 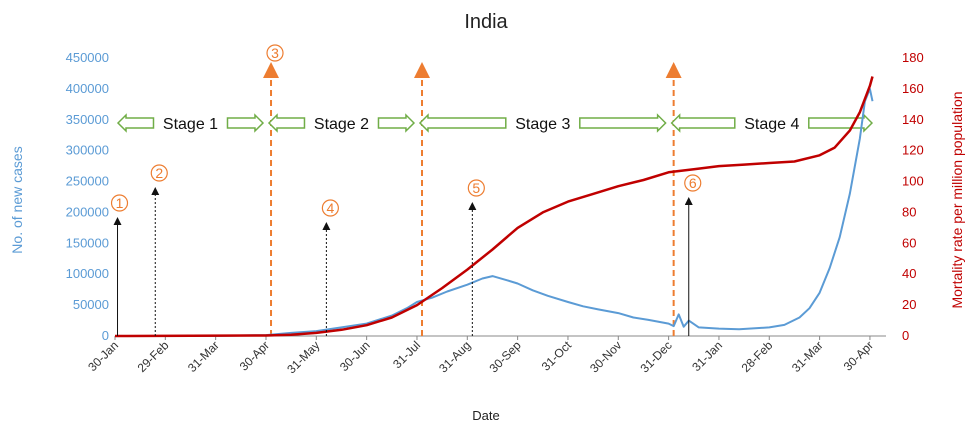 What do you see at coordinates (913, 150) in the screenshot?
I see `y-right-tick-label: 120` at bounding box center [913, 150].